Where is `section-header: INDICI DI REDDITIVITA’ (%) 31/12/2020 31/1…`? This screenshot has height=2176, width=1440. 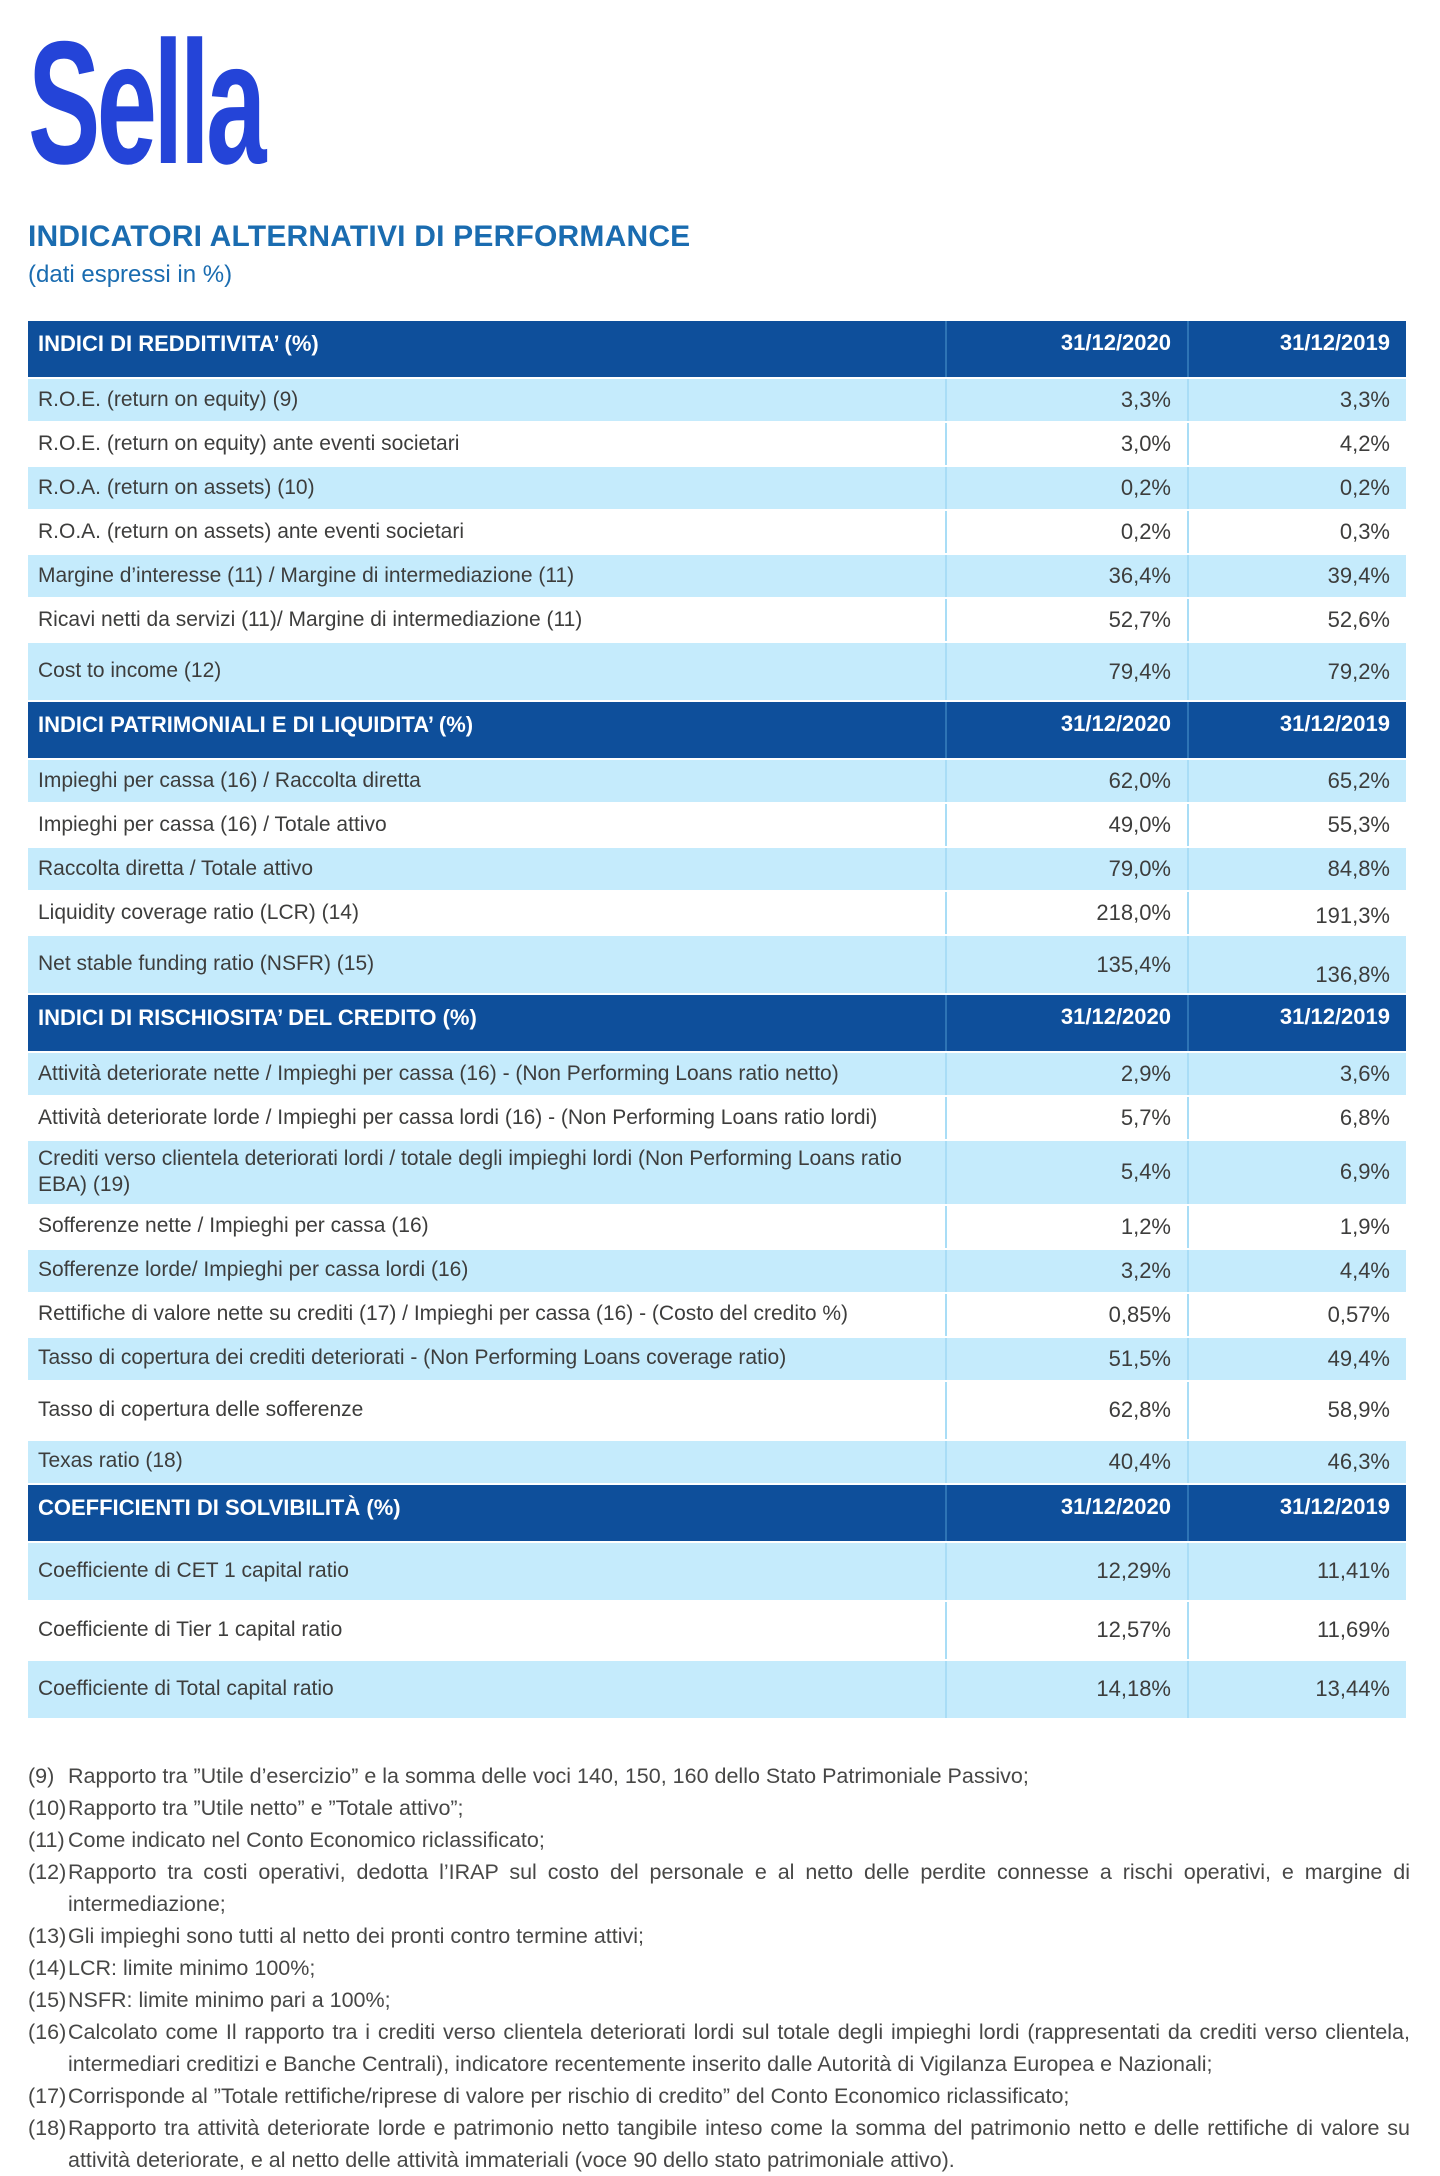
section-header: INDICI DI REDDITIVITA’ (%) 31/12/2020 31/1… is located at coordinates (717, 348).